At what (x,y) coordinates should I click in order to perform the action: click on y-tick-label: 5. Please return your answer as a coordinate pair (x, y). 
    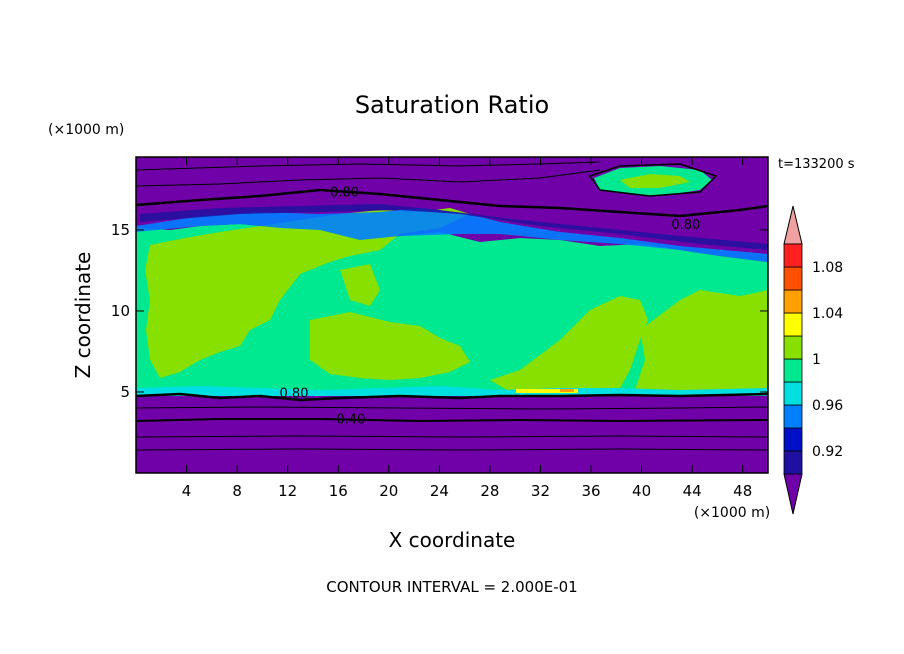
    Looking at the image, I should click on (125, 392).